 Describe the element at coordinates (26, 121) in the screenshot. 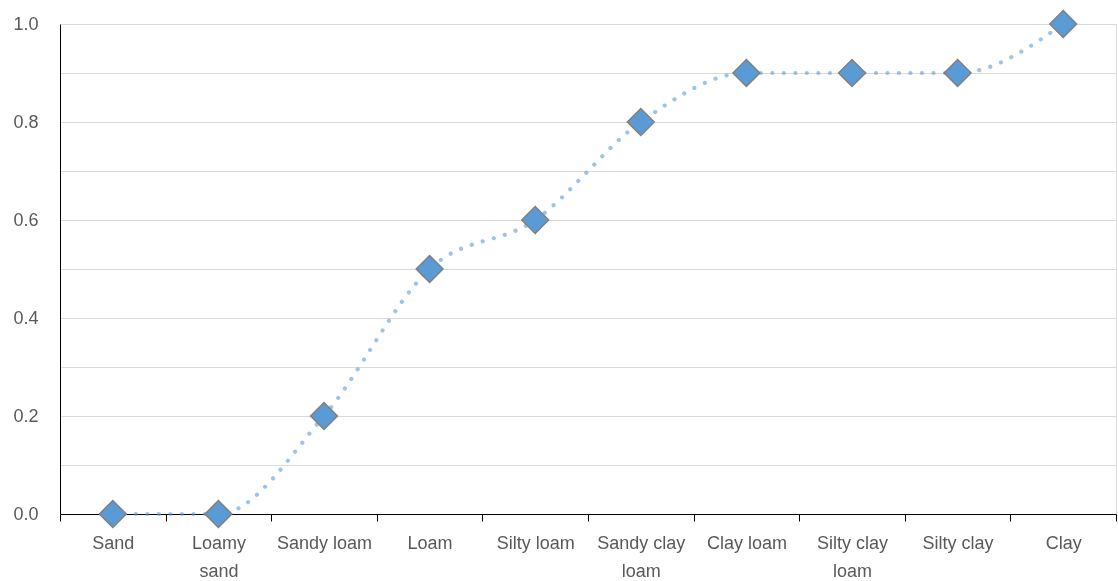

I see `y-tick-label: 0.8` at that location.